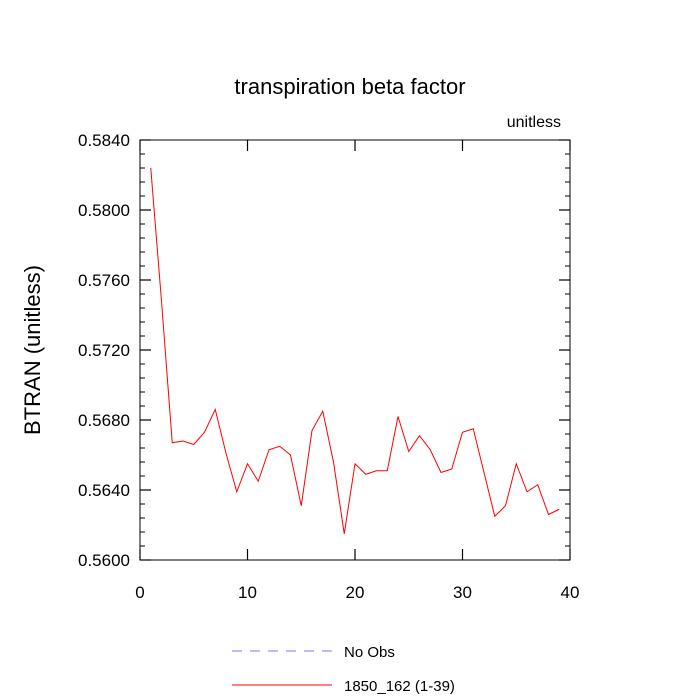 The image size is (700, 700). What do you see at coordinates (247, 592) in the screenshot?
I see `x-tick-label: 10` at bounding box center [247, 592].